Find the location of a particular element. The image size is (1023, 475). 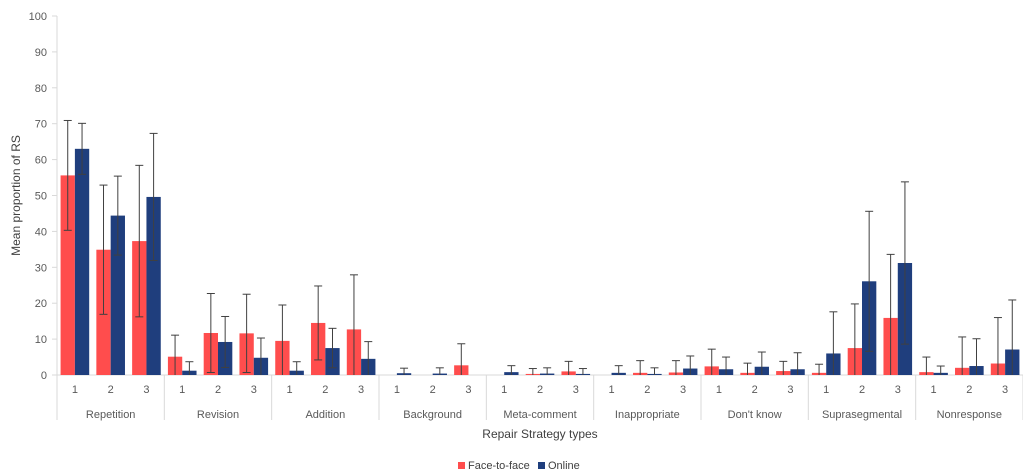

x-group-label: Suprasegmental is located at coordinates (862, 415).